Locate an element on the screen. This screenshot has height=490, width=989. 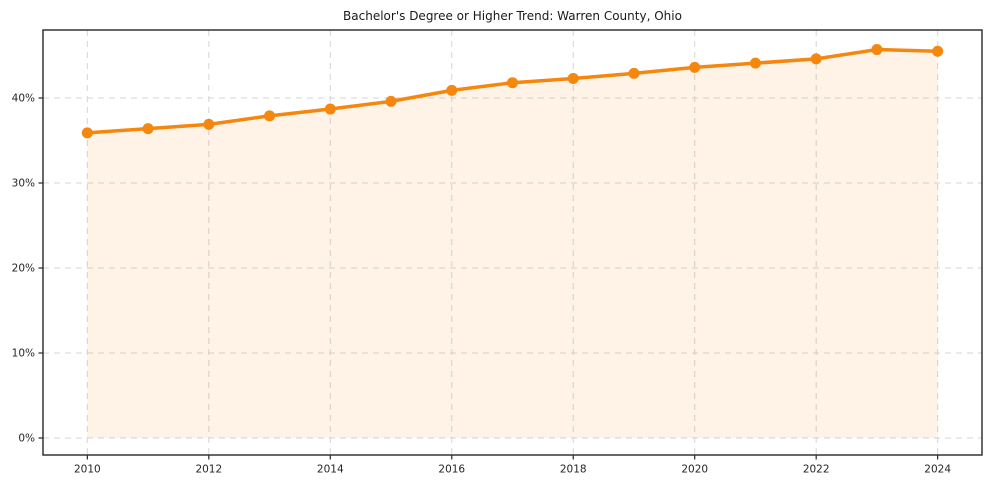
data-point-2012 is located at coordinates (209, 124).